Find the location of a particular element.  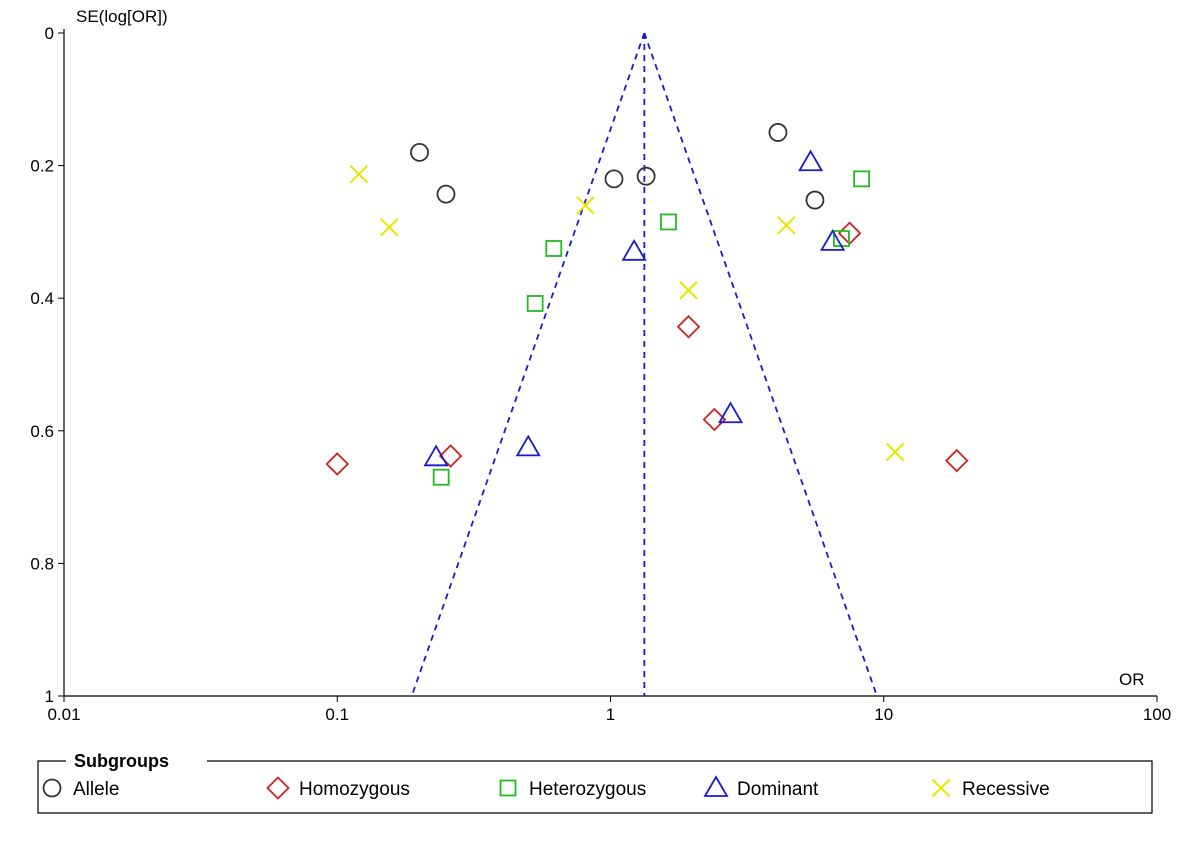

series-dominant is located at coordinates (634, 308).